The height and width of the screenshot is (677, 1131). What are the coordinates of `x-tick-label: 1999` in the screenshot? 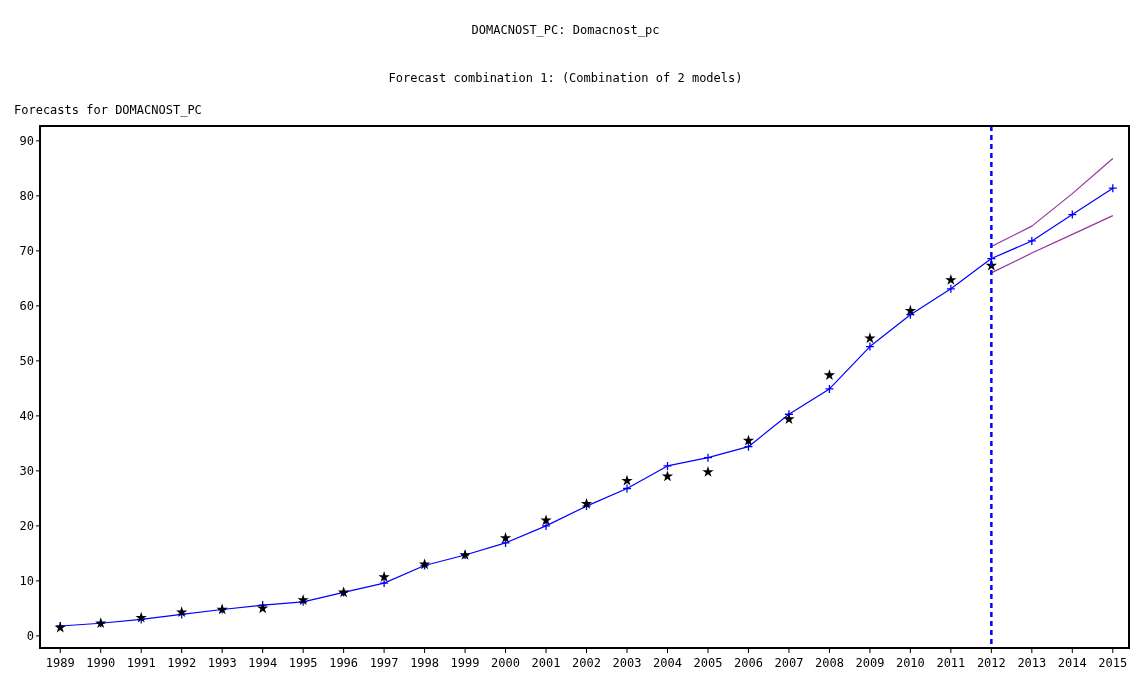 It's located at (465, 663).